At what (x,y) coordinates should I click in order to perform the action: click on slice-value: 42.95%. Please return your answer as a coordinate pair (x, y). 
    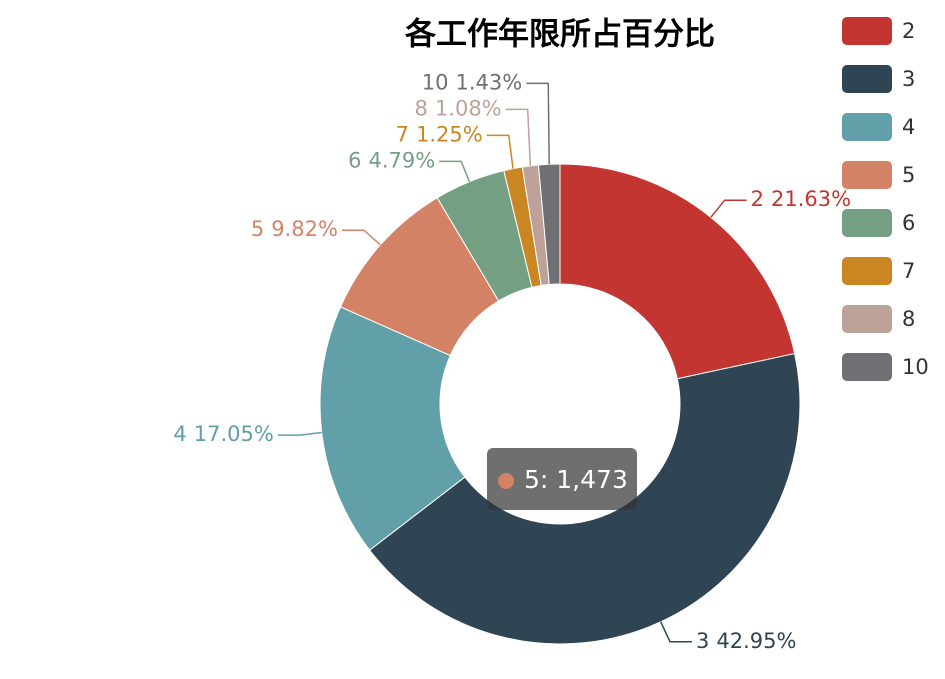
    Looking at the image, I should click on (756, 641).